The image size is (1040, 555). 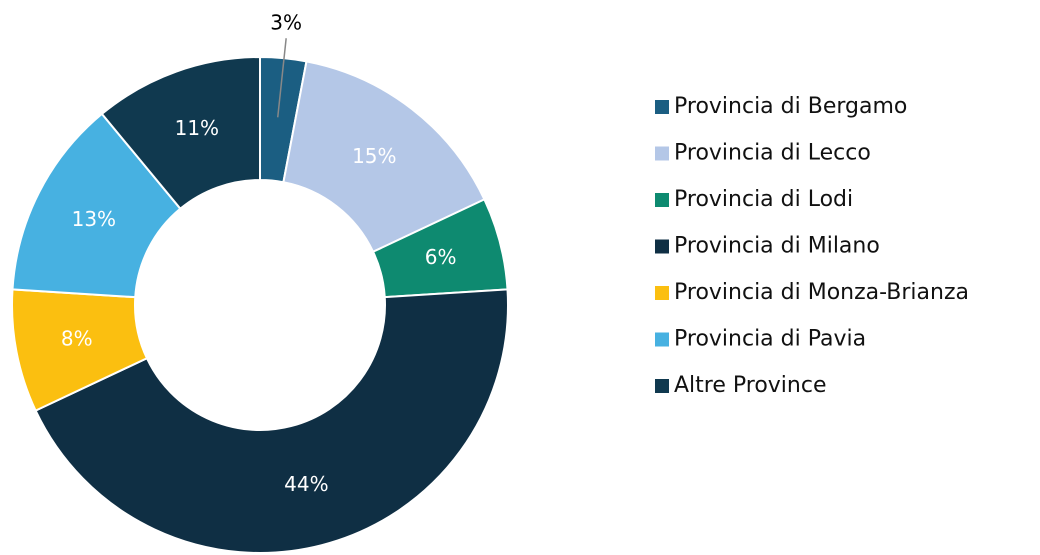 What do you see at coordinates (772, 153) in the screenshot?
I see `legend-label: Provincia di Lecco` at bounding box center [772, 153].